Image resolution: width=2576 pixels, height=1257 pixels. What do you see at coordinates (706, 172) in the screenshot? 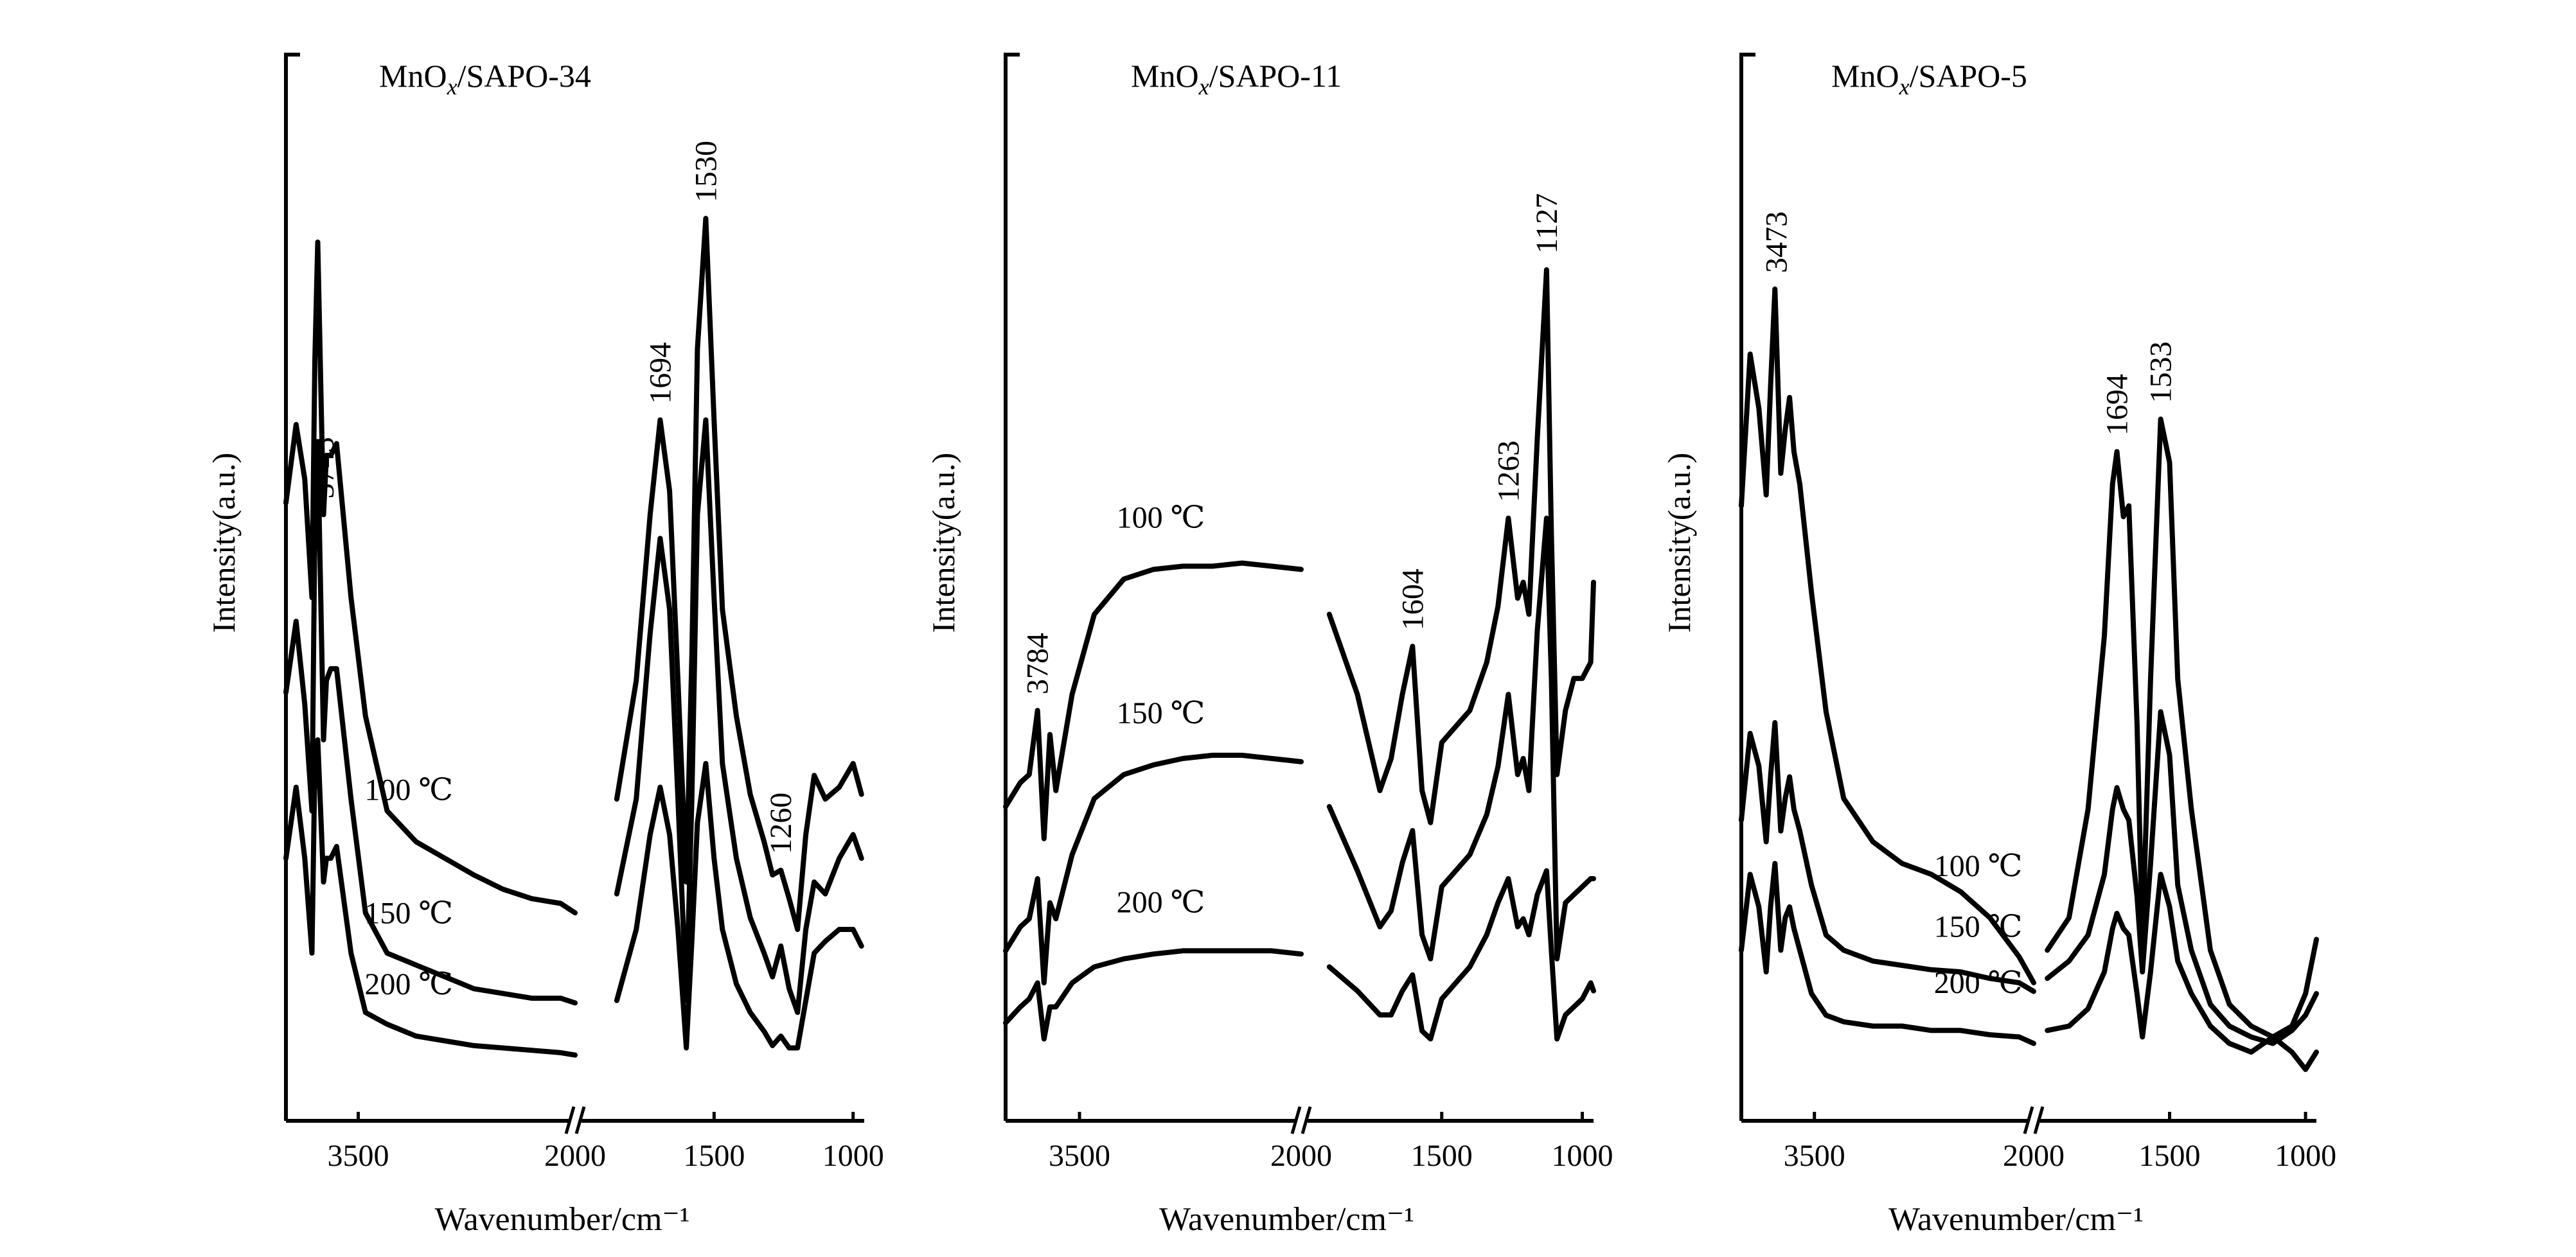
I see `peak-annotation: 1530` at bounding box center [706, 172].